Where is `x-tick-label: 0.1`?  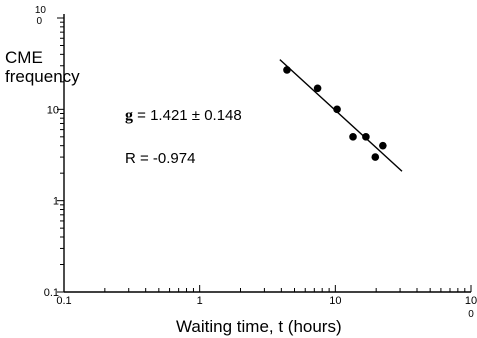
x-tick-label: 0.1 is located at coordinates (63, 301).